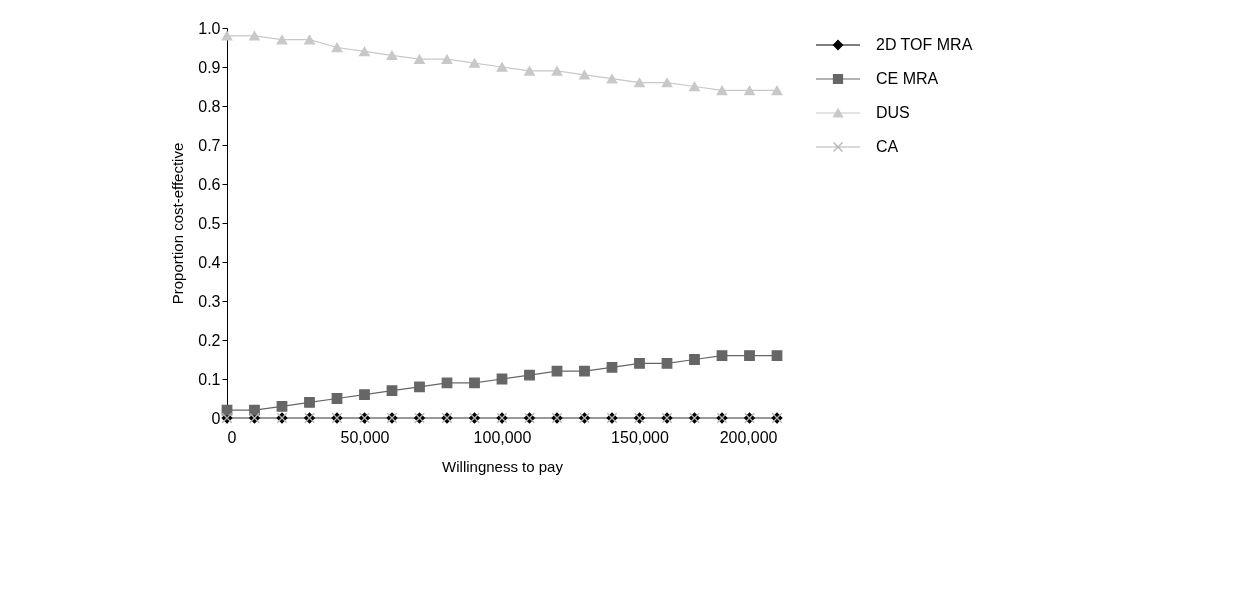 The width and height of the screenshot is (1260, 589). Describe the element at coordinates (365, 437) in the screenshot. I see `x-tick-label: 50,000` at that location.